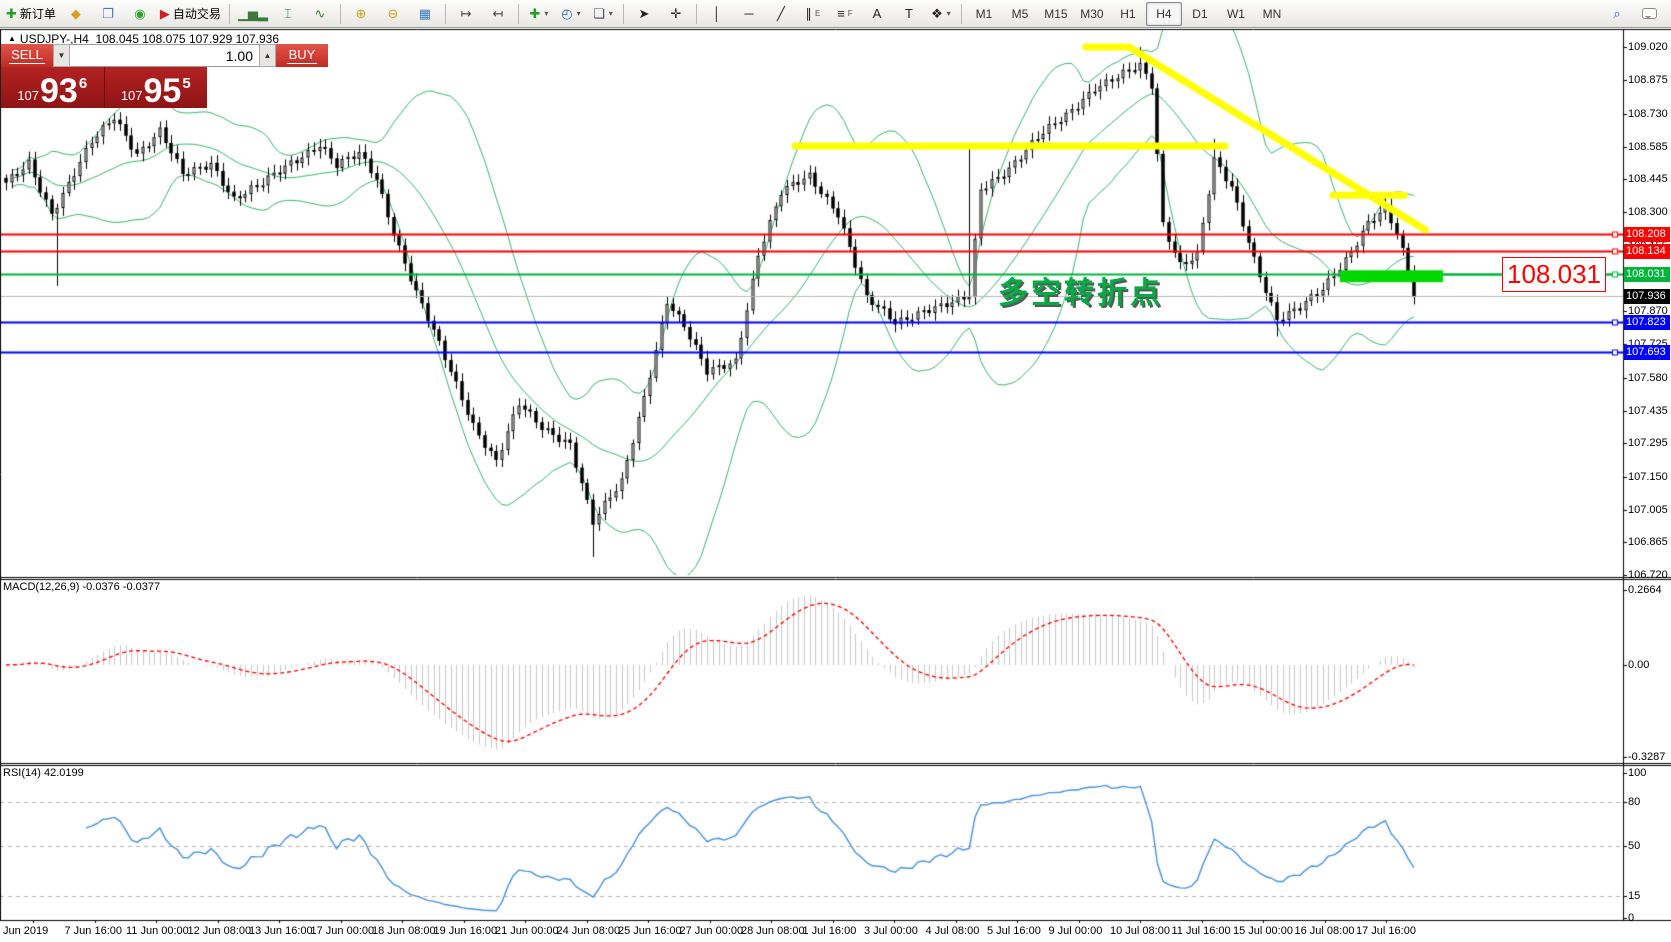  Describe the element at coordinates (1647, 251) in the screenshot. I see `price-level-badge: 108.134` at that location.